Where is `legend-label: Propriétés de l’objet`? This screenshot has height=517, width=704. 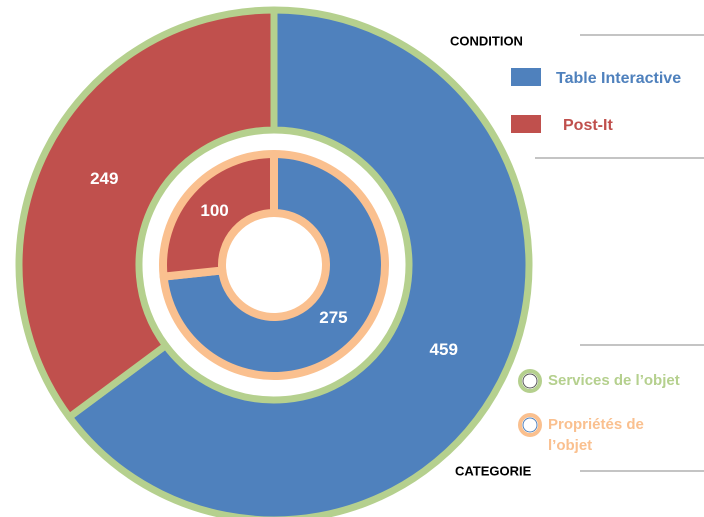
legend-label: Propriétés de l’objet is located at coordinates (596, 435).